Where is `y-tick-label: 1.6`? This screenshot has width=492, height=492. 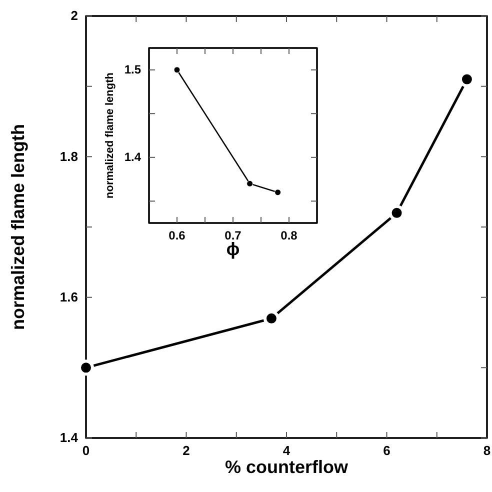
y-tick-label: 1.6 is located at coordinates (69, 296).